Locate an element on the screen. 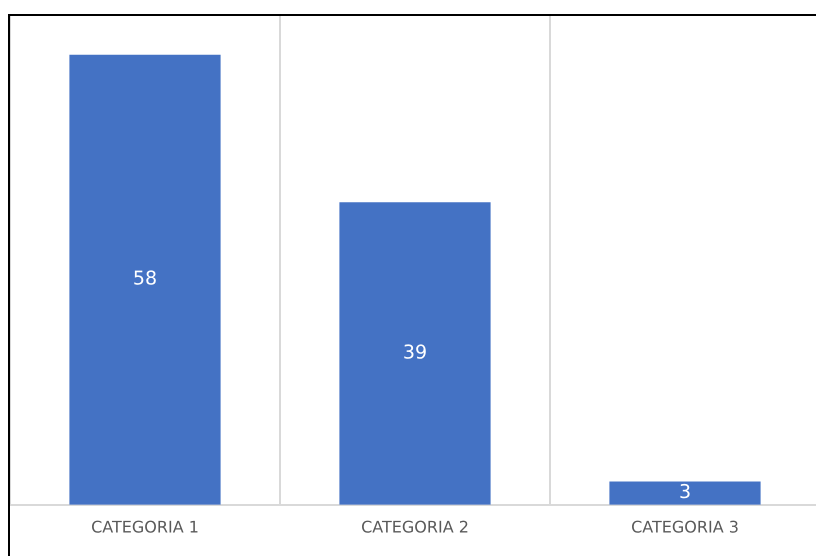 The width and height of the screenshot is (816, 556). data-label: 3 is located at coordinates (685, 492).